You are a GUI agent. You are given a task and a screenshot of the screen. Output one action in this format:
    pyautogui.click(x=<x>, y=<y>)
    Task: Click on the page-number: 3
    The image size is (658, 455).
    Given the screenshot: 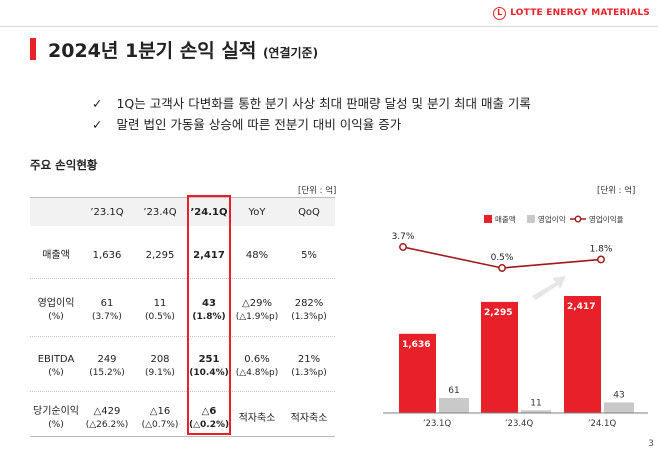 What is the action you would take?
    pyautogui.click(x=651, y=444)
    